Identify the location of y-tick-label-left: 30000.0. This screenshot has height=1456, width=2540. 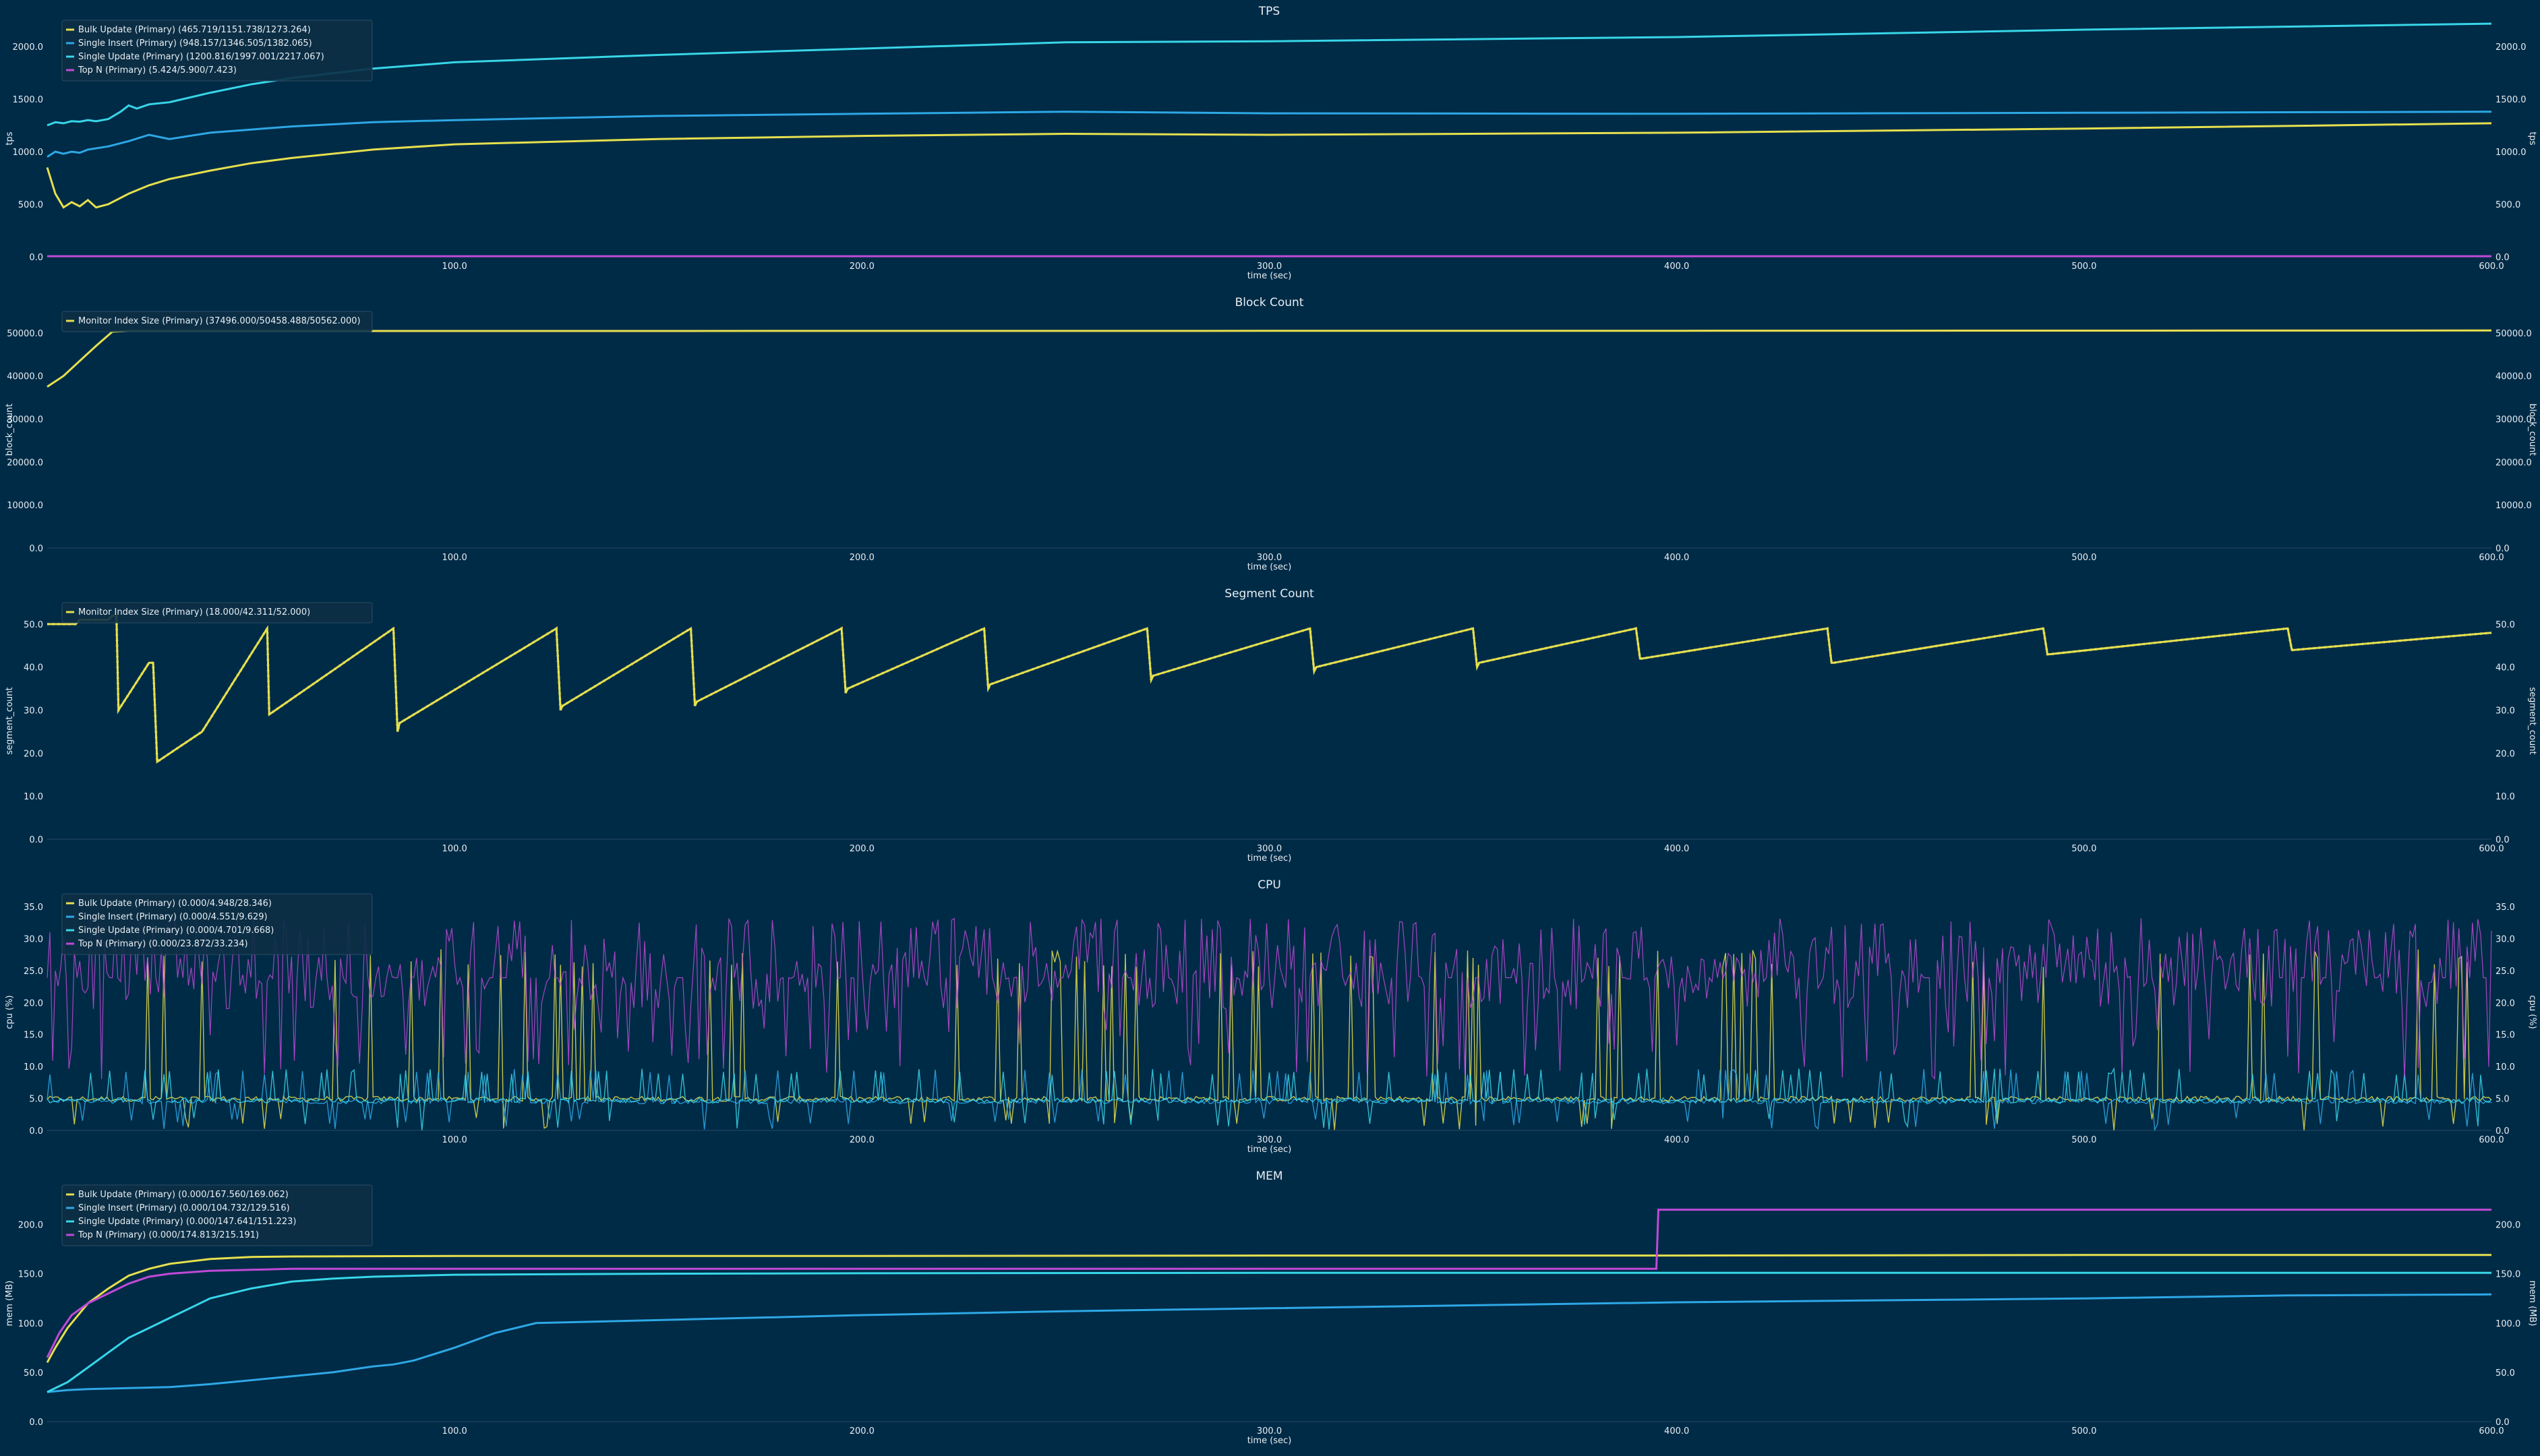
(25, 420).